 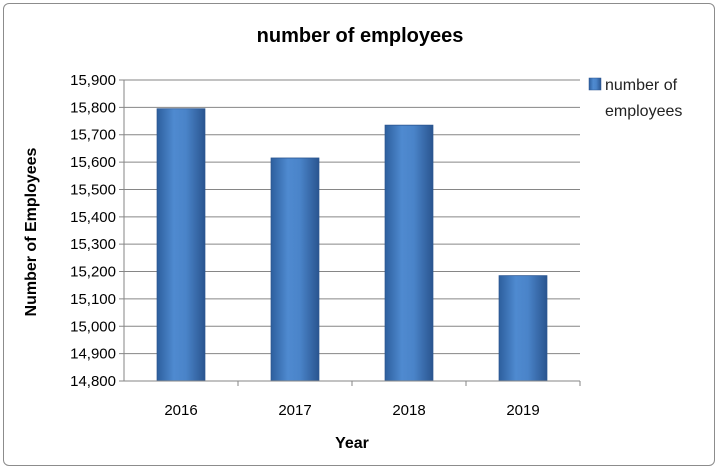 What do you see at coordinates (93, 162) in the screenshot?
I see `y-tick-label: 15,600` at bounding box center [93, 162].